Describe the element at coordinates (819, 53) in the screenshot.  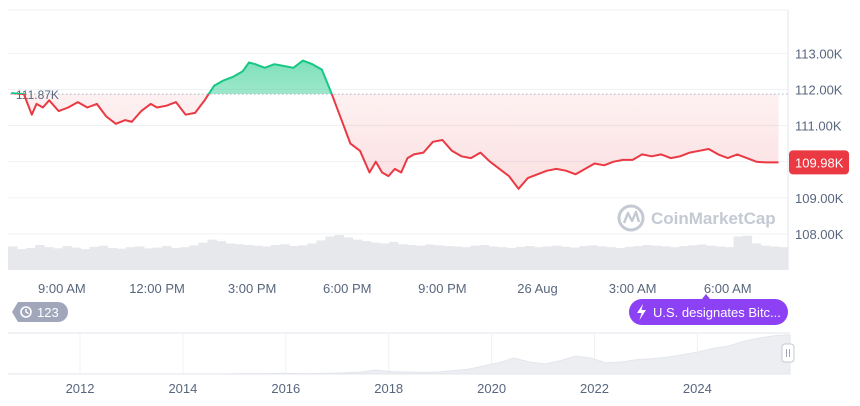
I see `y-tick-label: 113.00K` at that location.